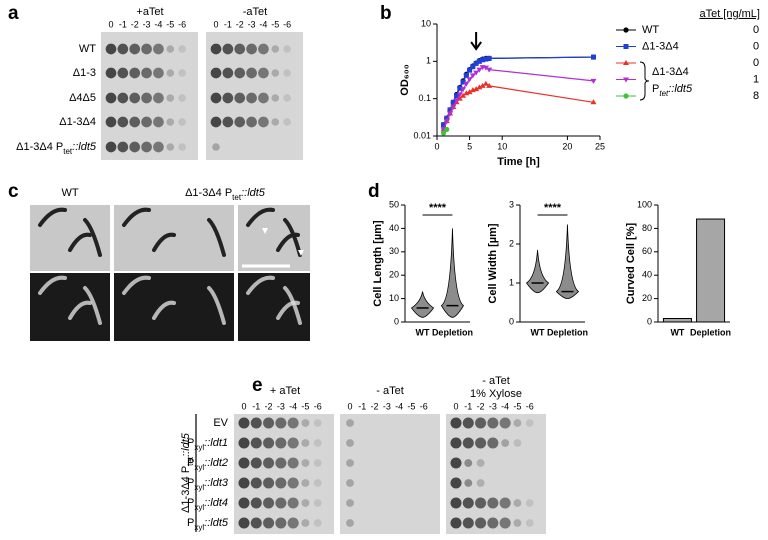  I want to click on legend-group: Ptet::ldt5, so click(672, 90).